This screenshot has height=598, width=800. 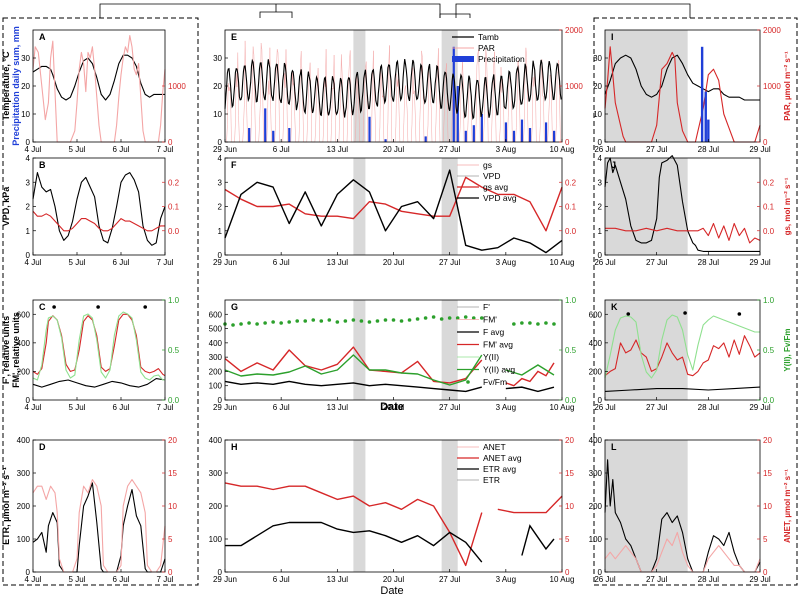 I want to click on xtick-label: 13 Jul, so click(x=338, y=149).